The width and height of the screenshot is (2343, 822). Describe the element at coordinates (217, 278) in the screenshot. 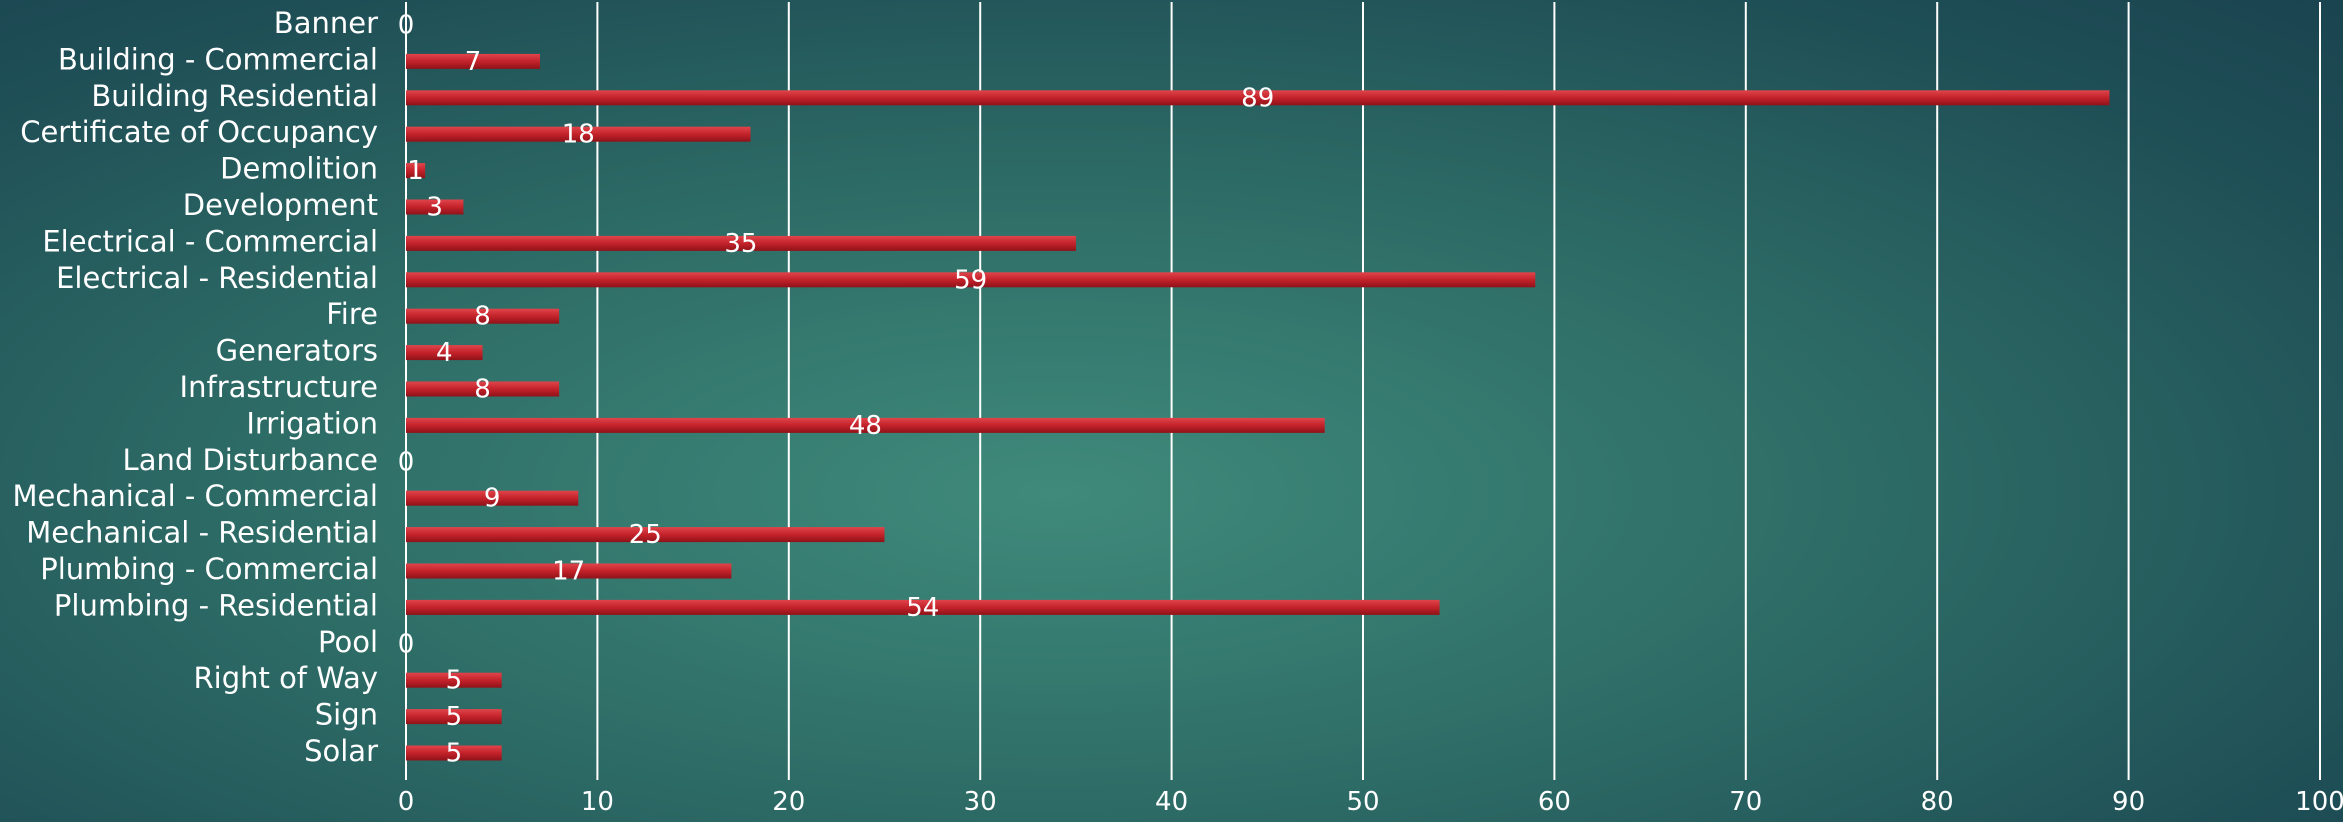

I see `category-label: Electrical - Residential` at that location.